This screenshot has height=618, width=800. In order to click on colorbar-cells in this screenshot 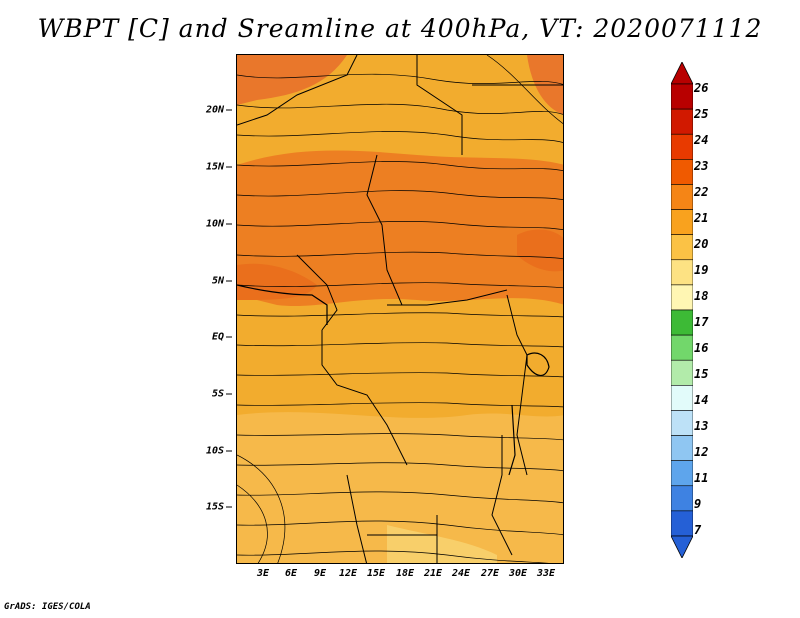, I will do `click(682, 310)`.